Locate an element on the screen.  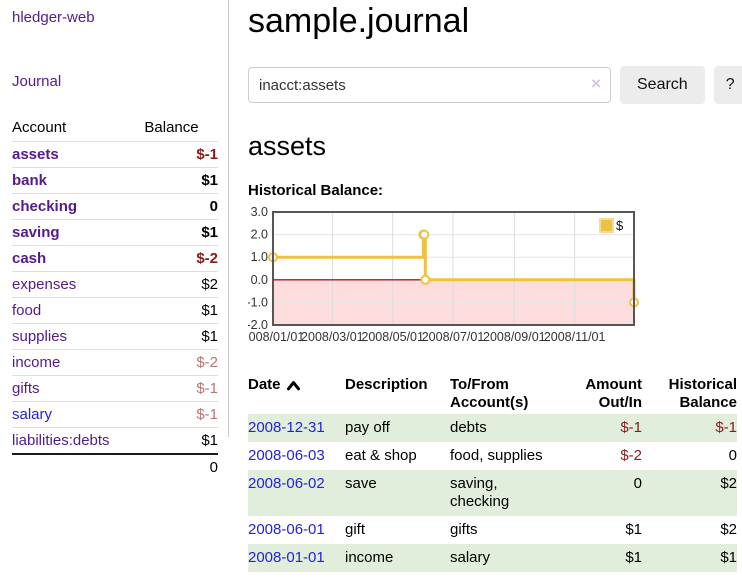
register-row: 2008-06-01 gift gifts $1 $2 is located at coordinates (492, 530).